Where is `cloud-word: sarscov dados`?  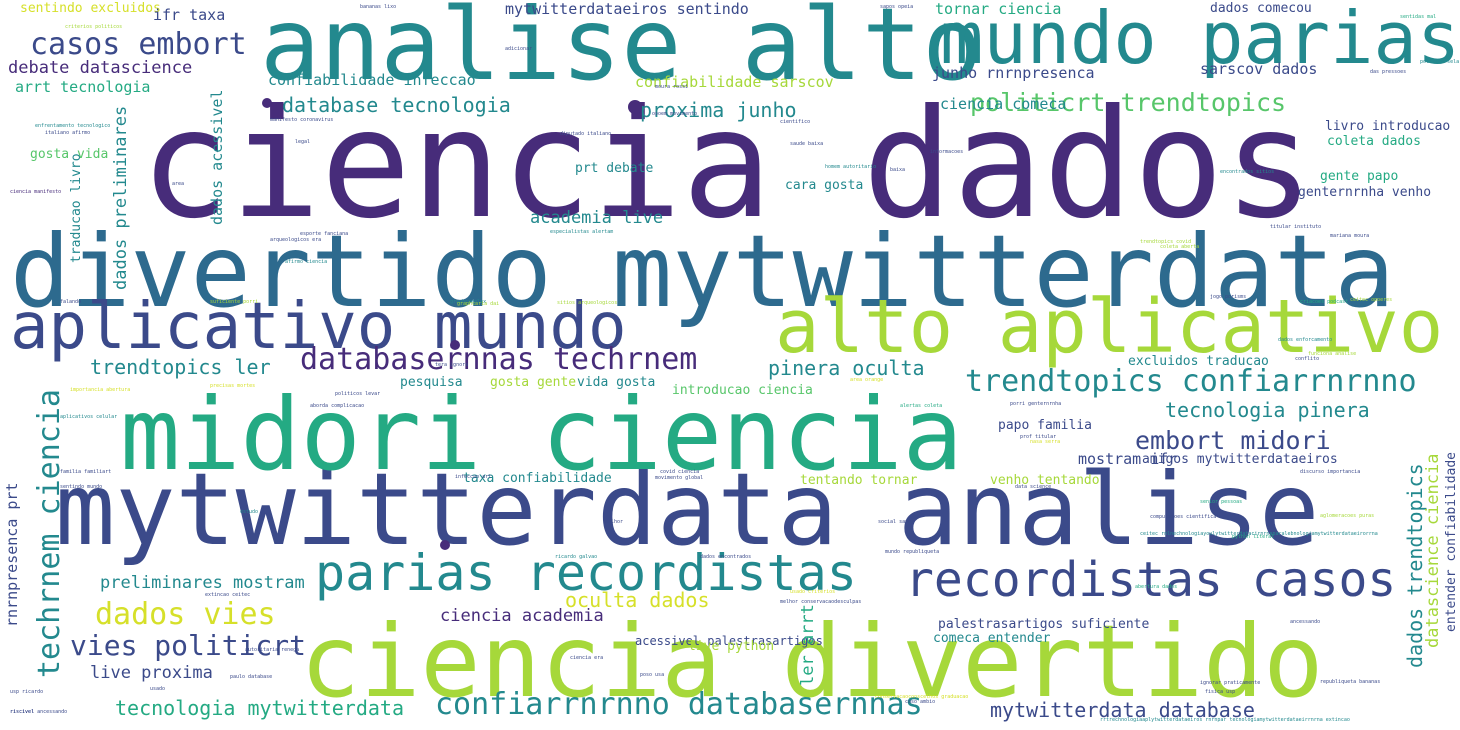 cloud-word: sarscov dados is located at coordinates (1259, 69).